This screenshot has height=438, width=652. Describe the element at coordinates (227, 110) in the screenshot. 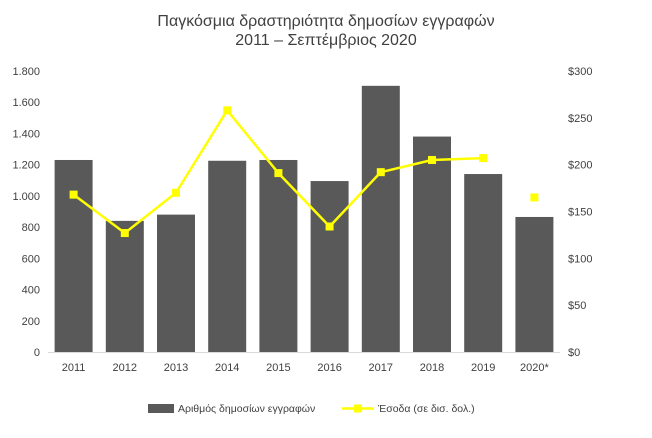

I see `revenue-point-2014` at that location.